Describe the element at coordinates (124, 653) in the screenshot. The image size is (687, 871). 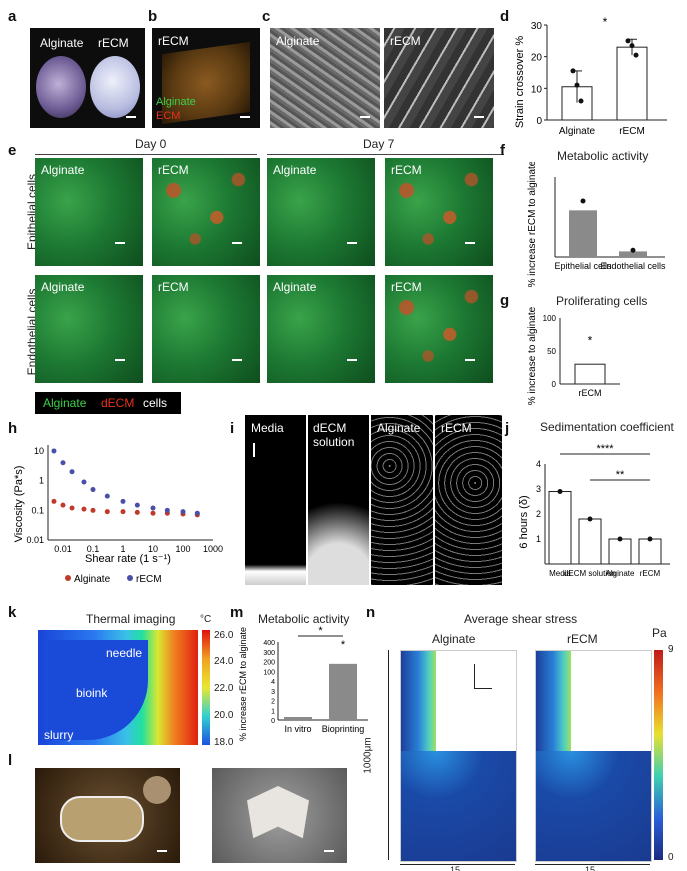
I see `k-needle: needle` at that location.